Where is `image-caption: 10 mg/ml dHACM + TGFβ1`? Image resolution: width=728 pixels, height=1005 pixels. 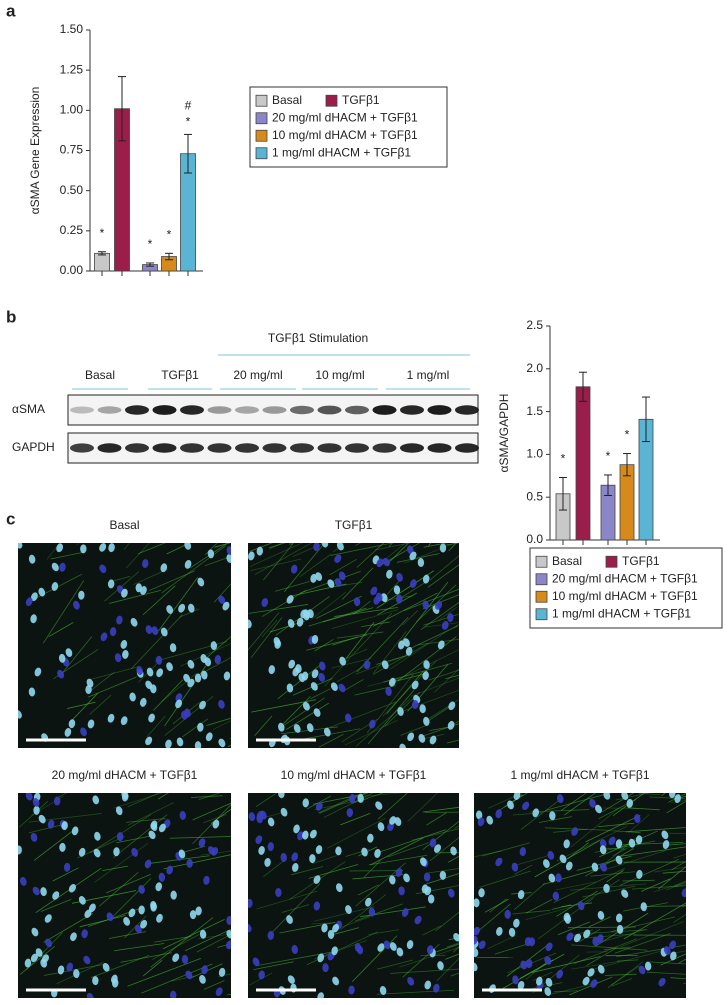
image-caption: 10 mg/ml dHACM + TGFβ1 is located at coordinates (354, 775).